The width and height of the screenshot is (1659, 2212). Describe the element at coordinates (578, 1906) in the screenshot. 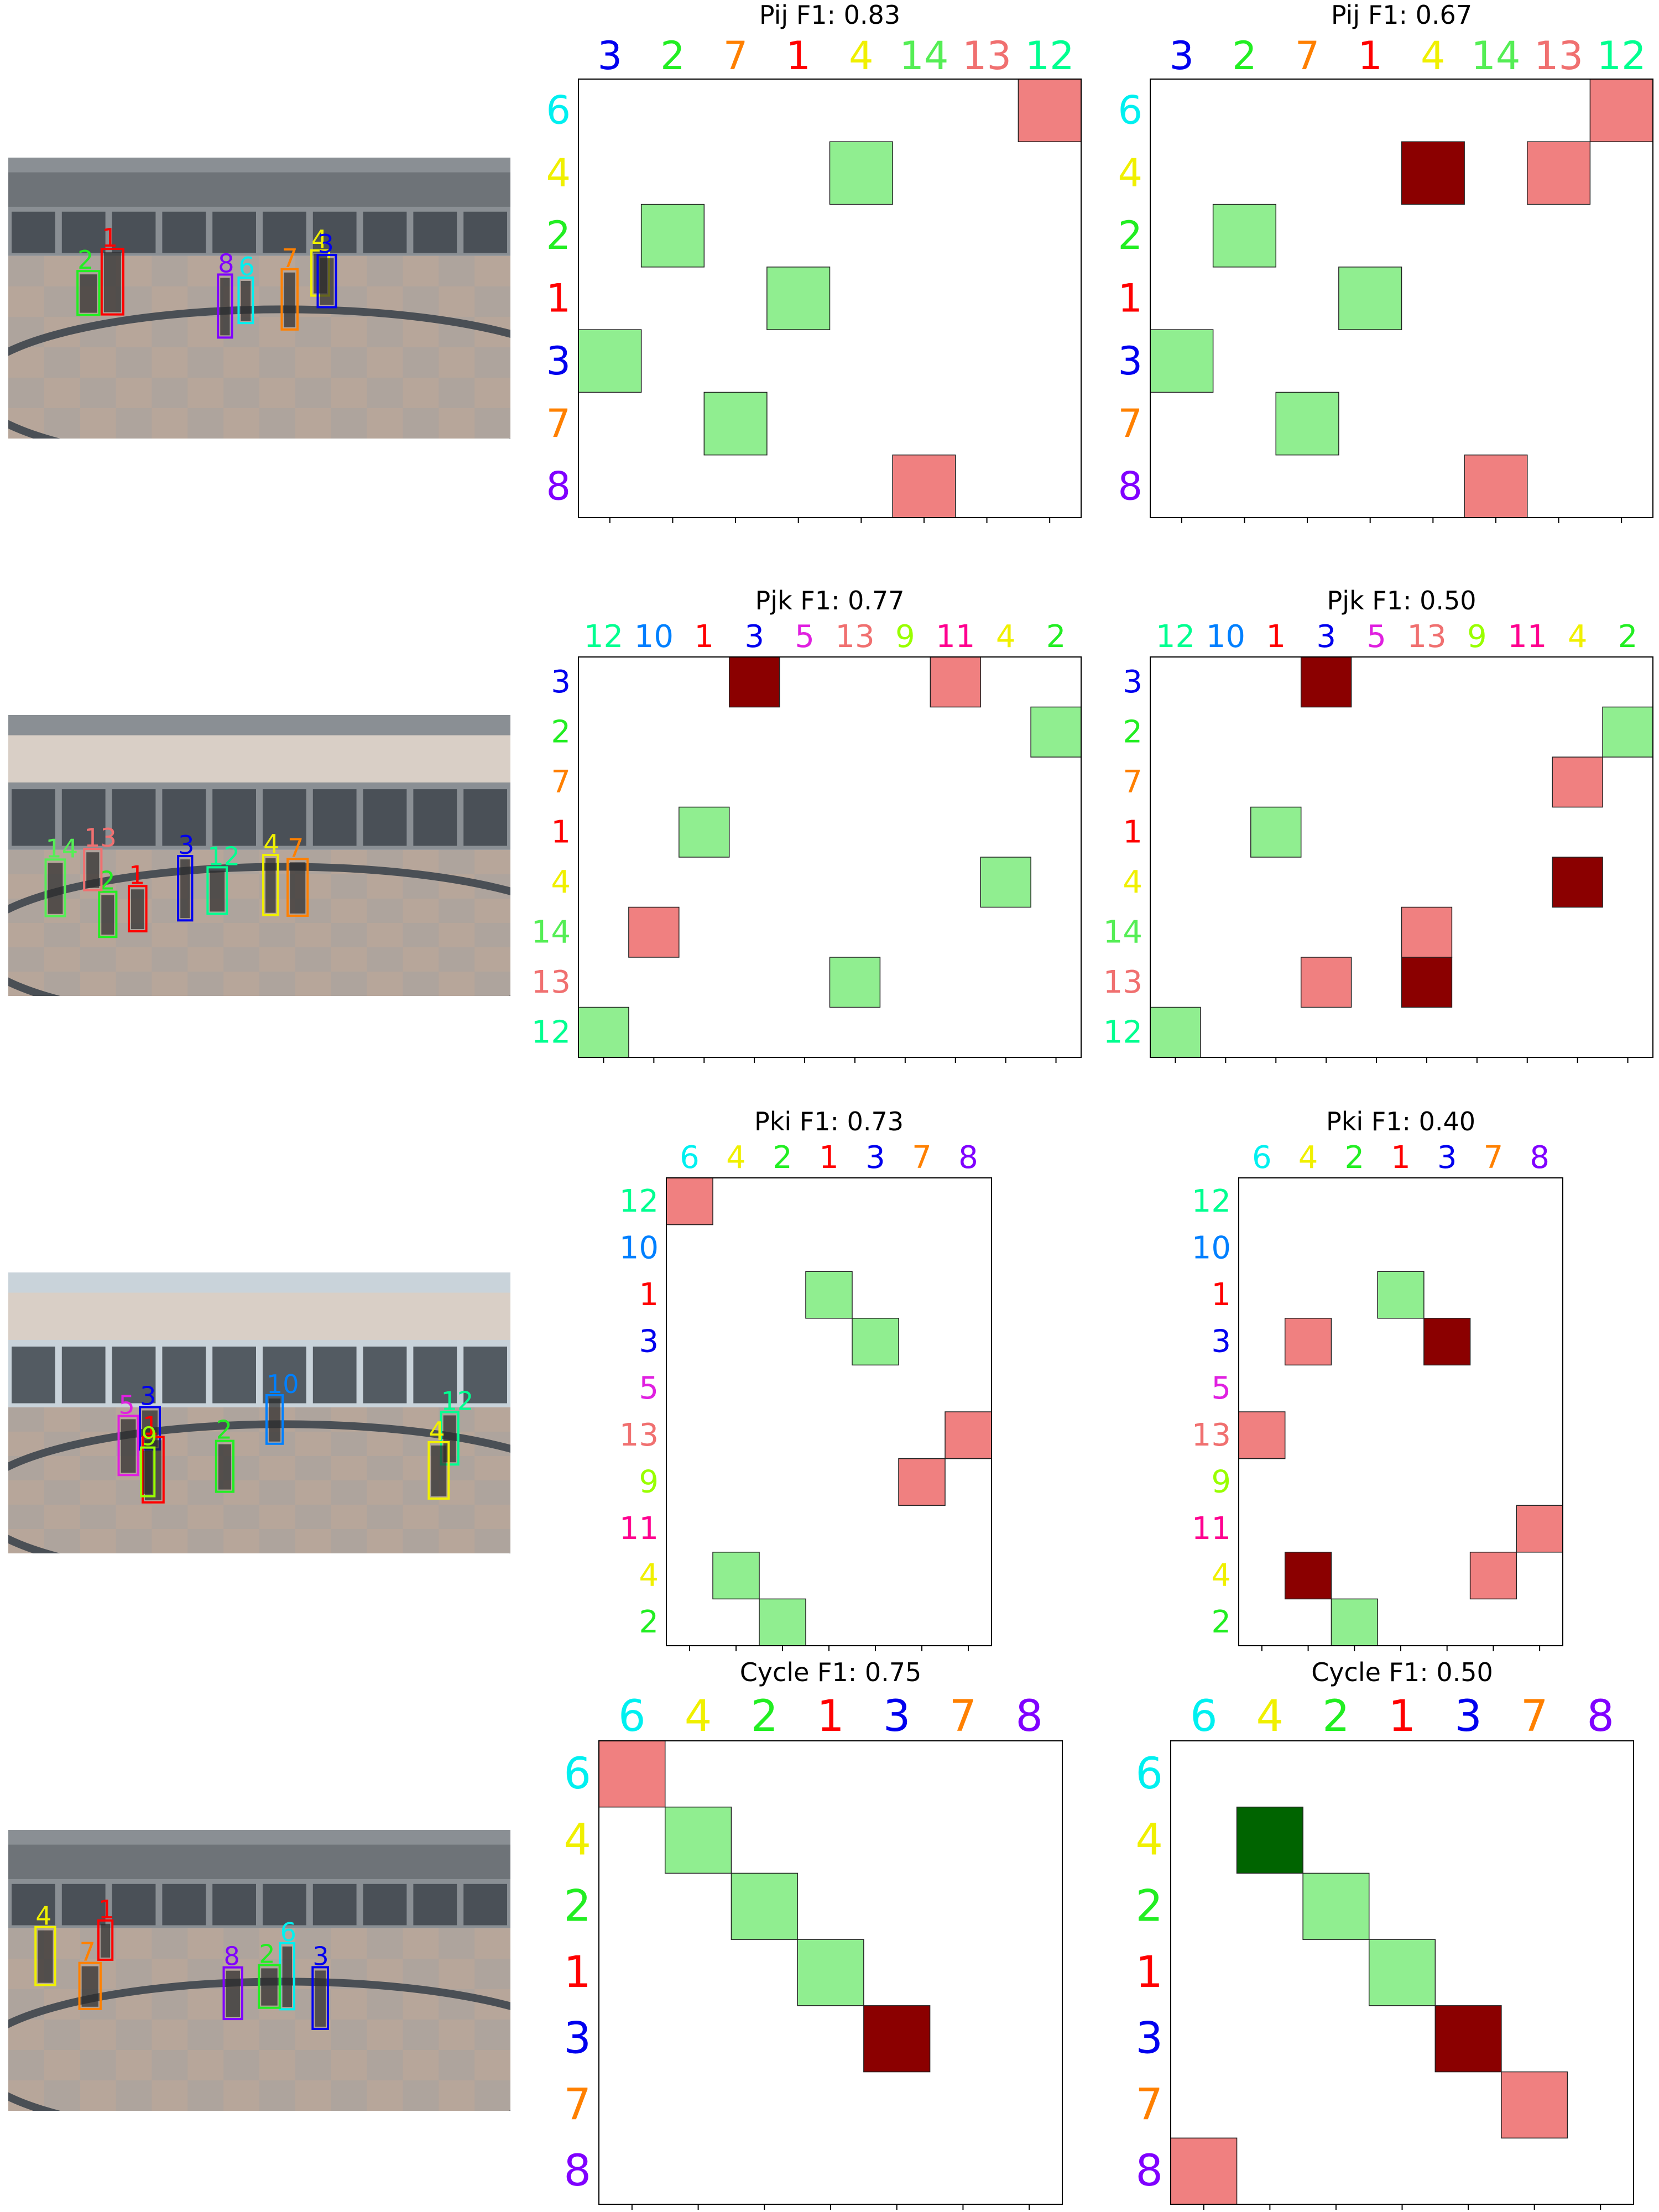

I see `row-label: 2` at that location.